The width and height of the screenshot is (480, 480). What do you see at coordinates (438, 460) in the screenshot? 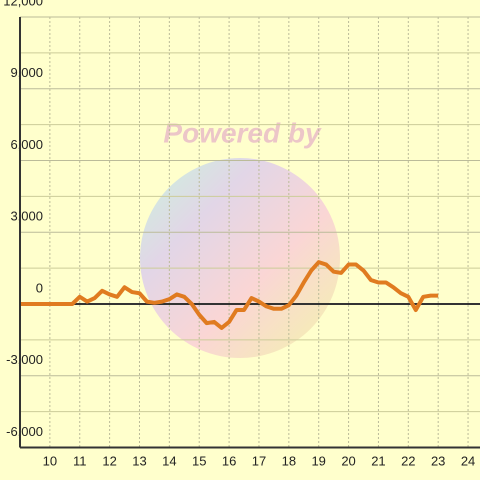
I see `x-tick-label: 23` at bounding box center [438, 460].